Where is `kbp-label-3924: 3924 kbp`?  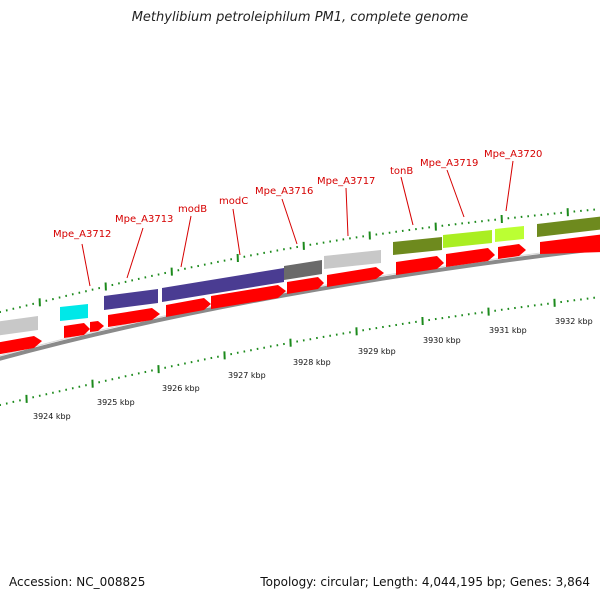 kbp-label-3924: 3924 kbp is located at coordinates (52, 416).